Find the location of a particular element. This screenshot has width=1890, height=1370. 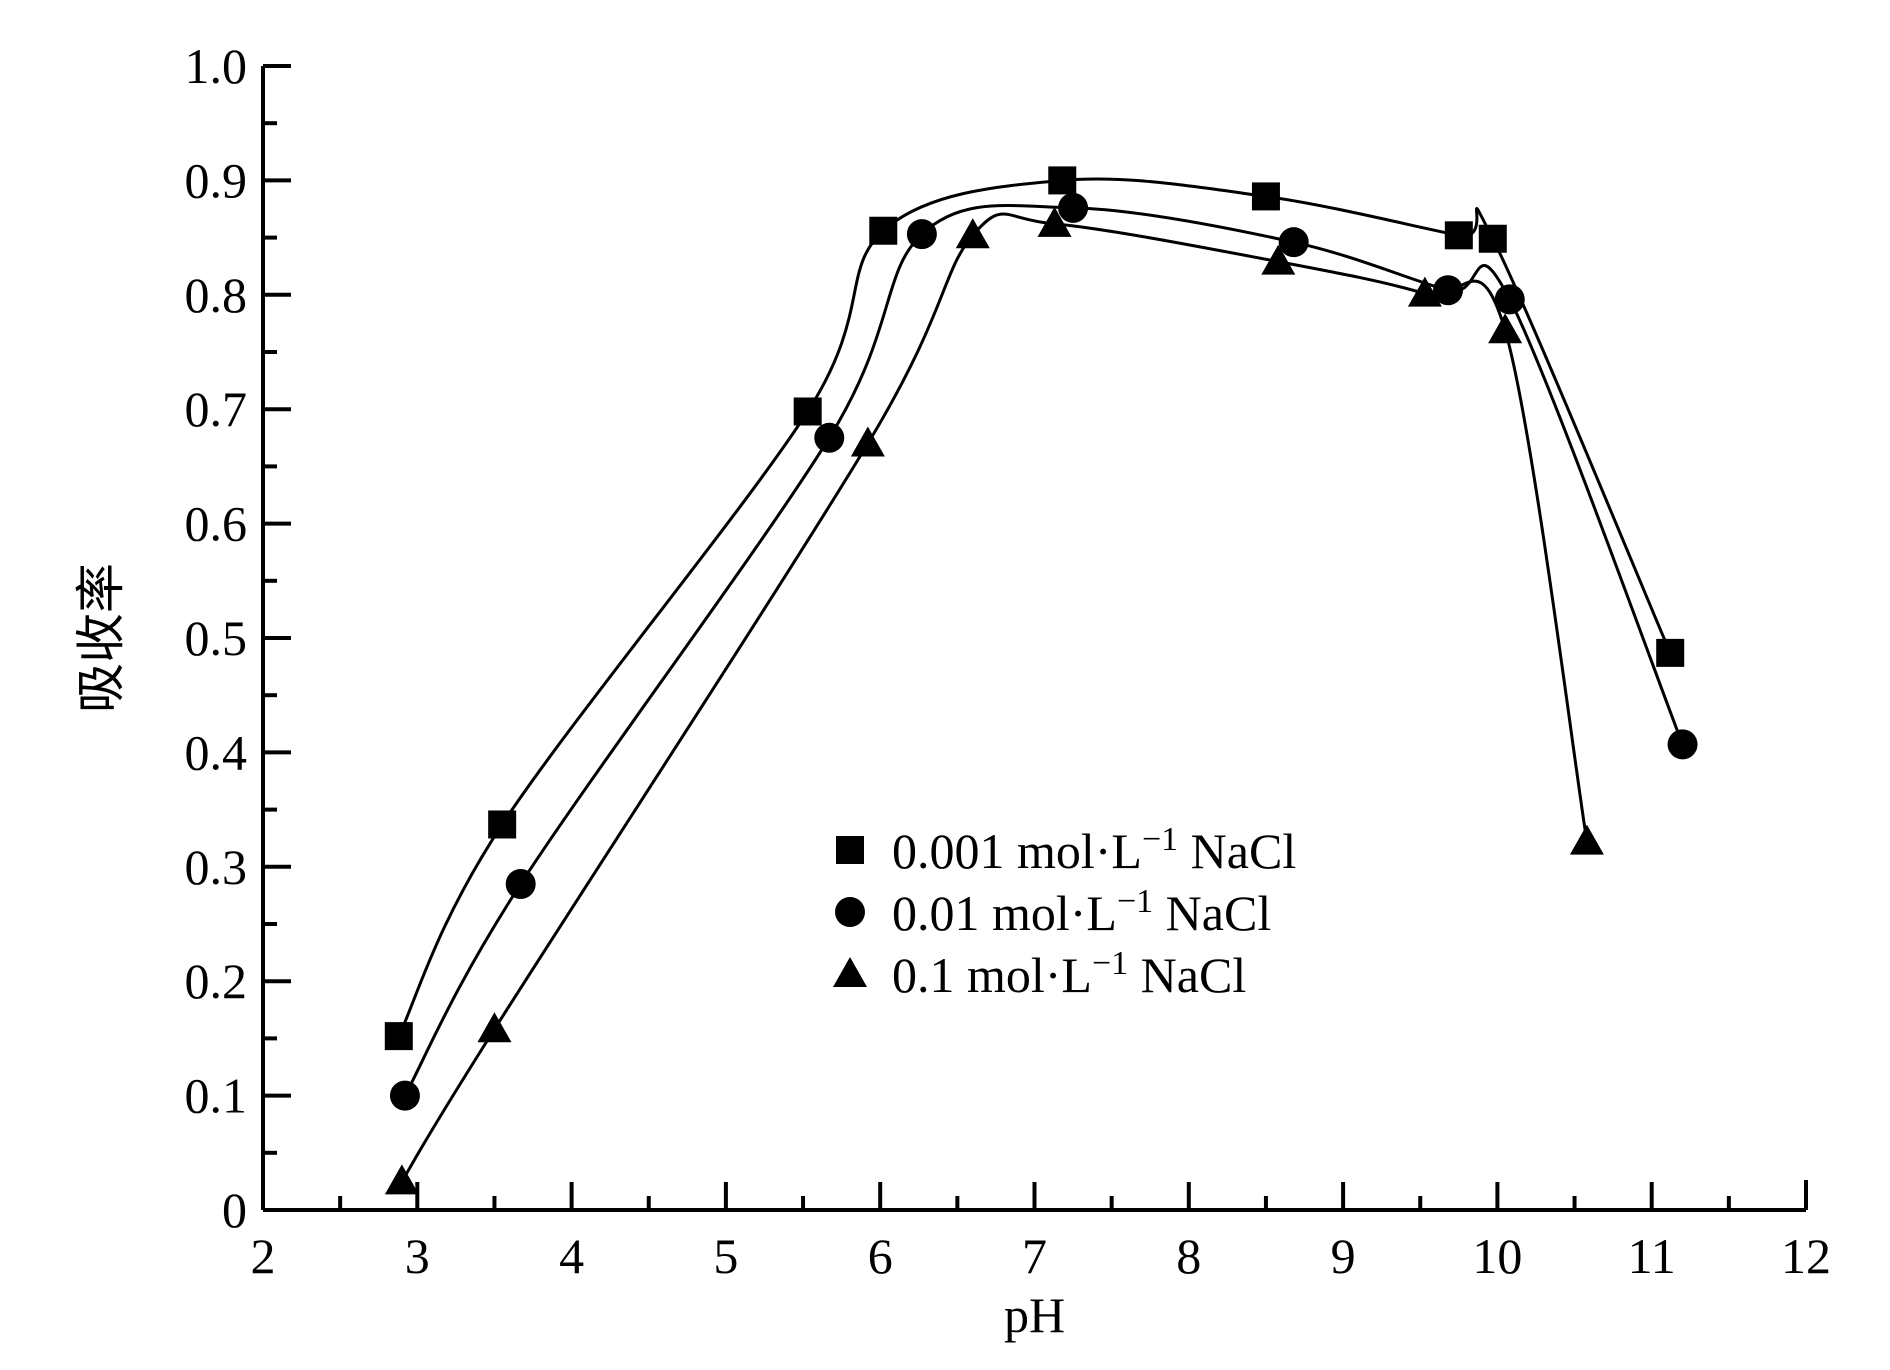

y-tick-label: 0.1 is located at coordinates (216, 1096).